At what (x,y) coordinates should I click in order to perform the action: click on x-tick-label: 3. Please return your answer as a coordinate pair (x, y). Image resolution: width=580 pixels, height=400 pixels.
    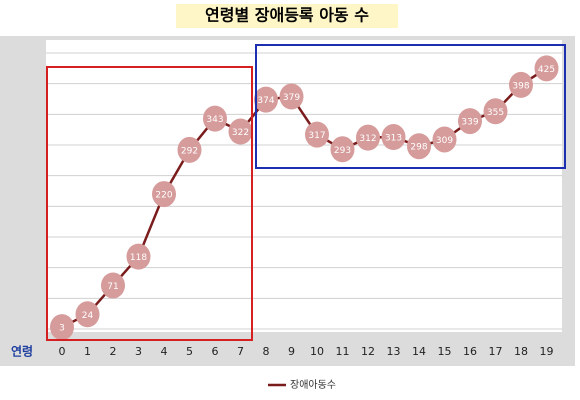
    Looking at the image, I should click on (138, 351).